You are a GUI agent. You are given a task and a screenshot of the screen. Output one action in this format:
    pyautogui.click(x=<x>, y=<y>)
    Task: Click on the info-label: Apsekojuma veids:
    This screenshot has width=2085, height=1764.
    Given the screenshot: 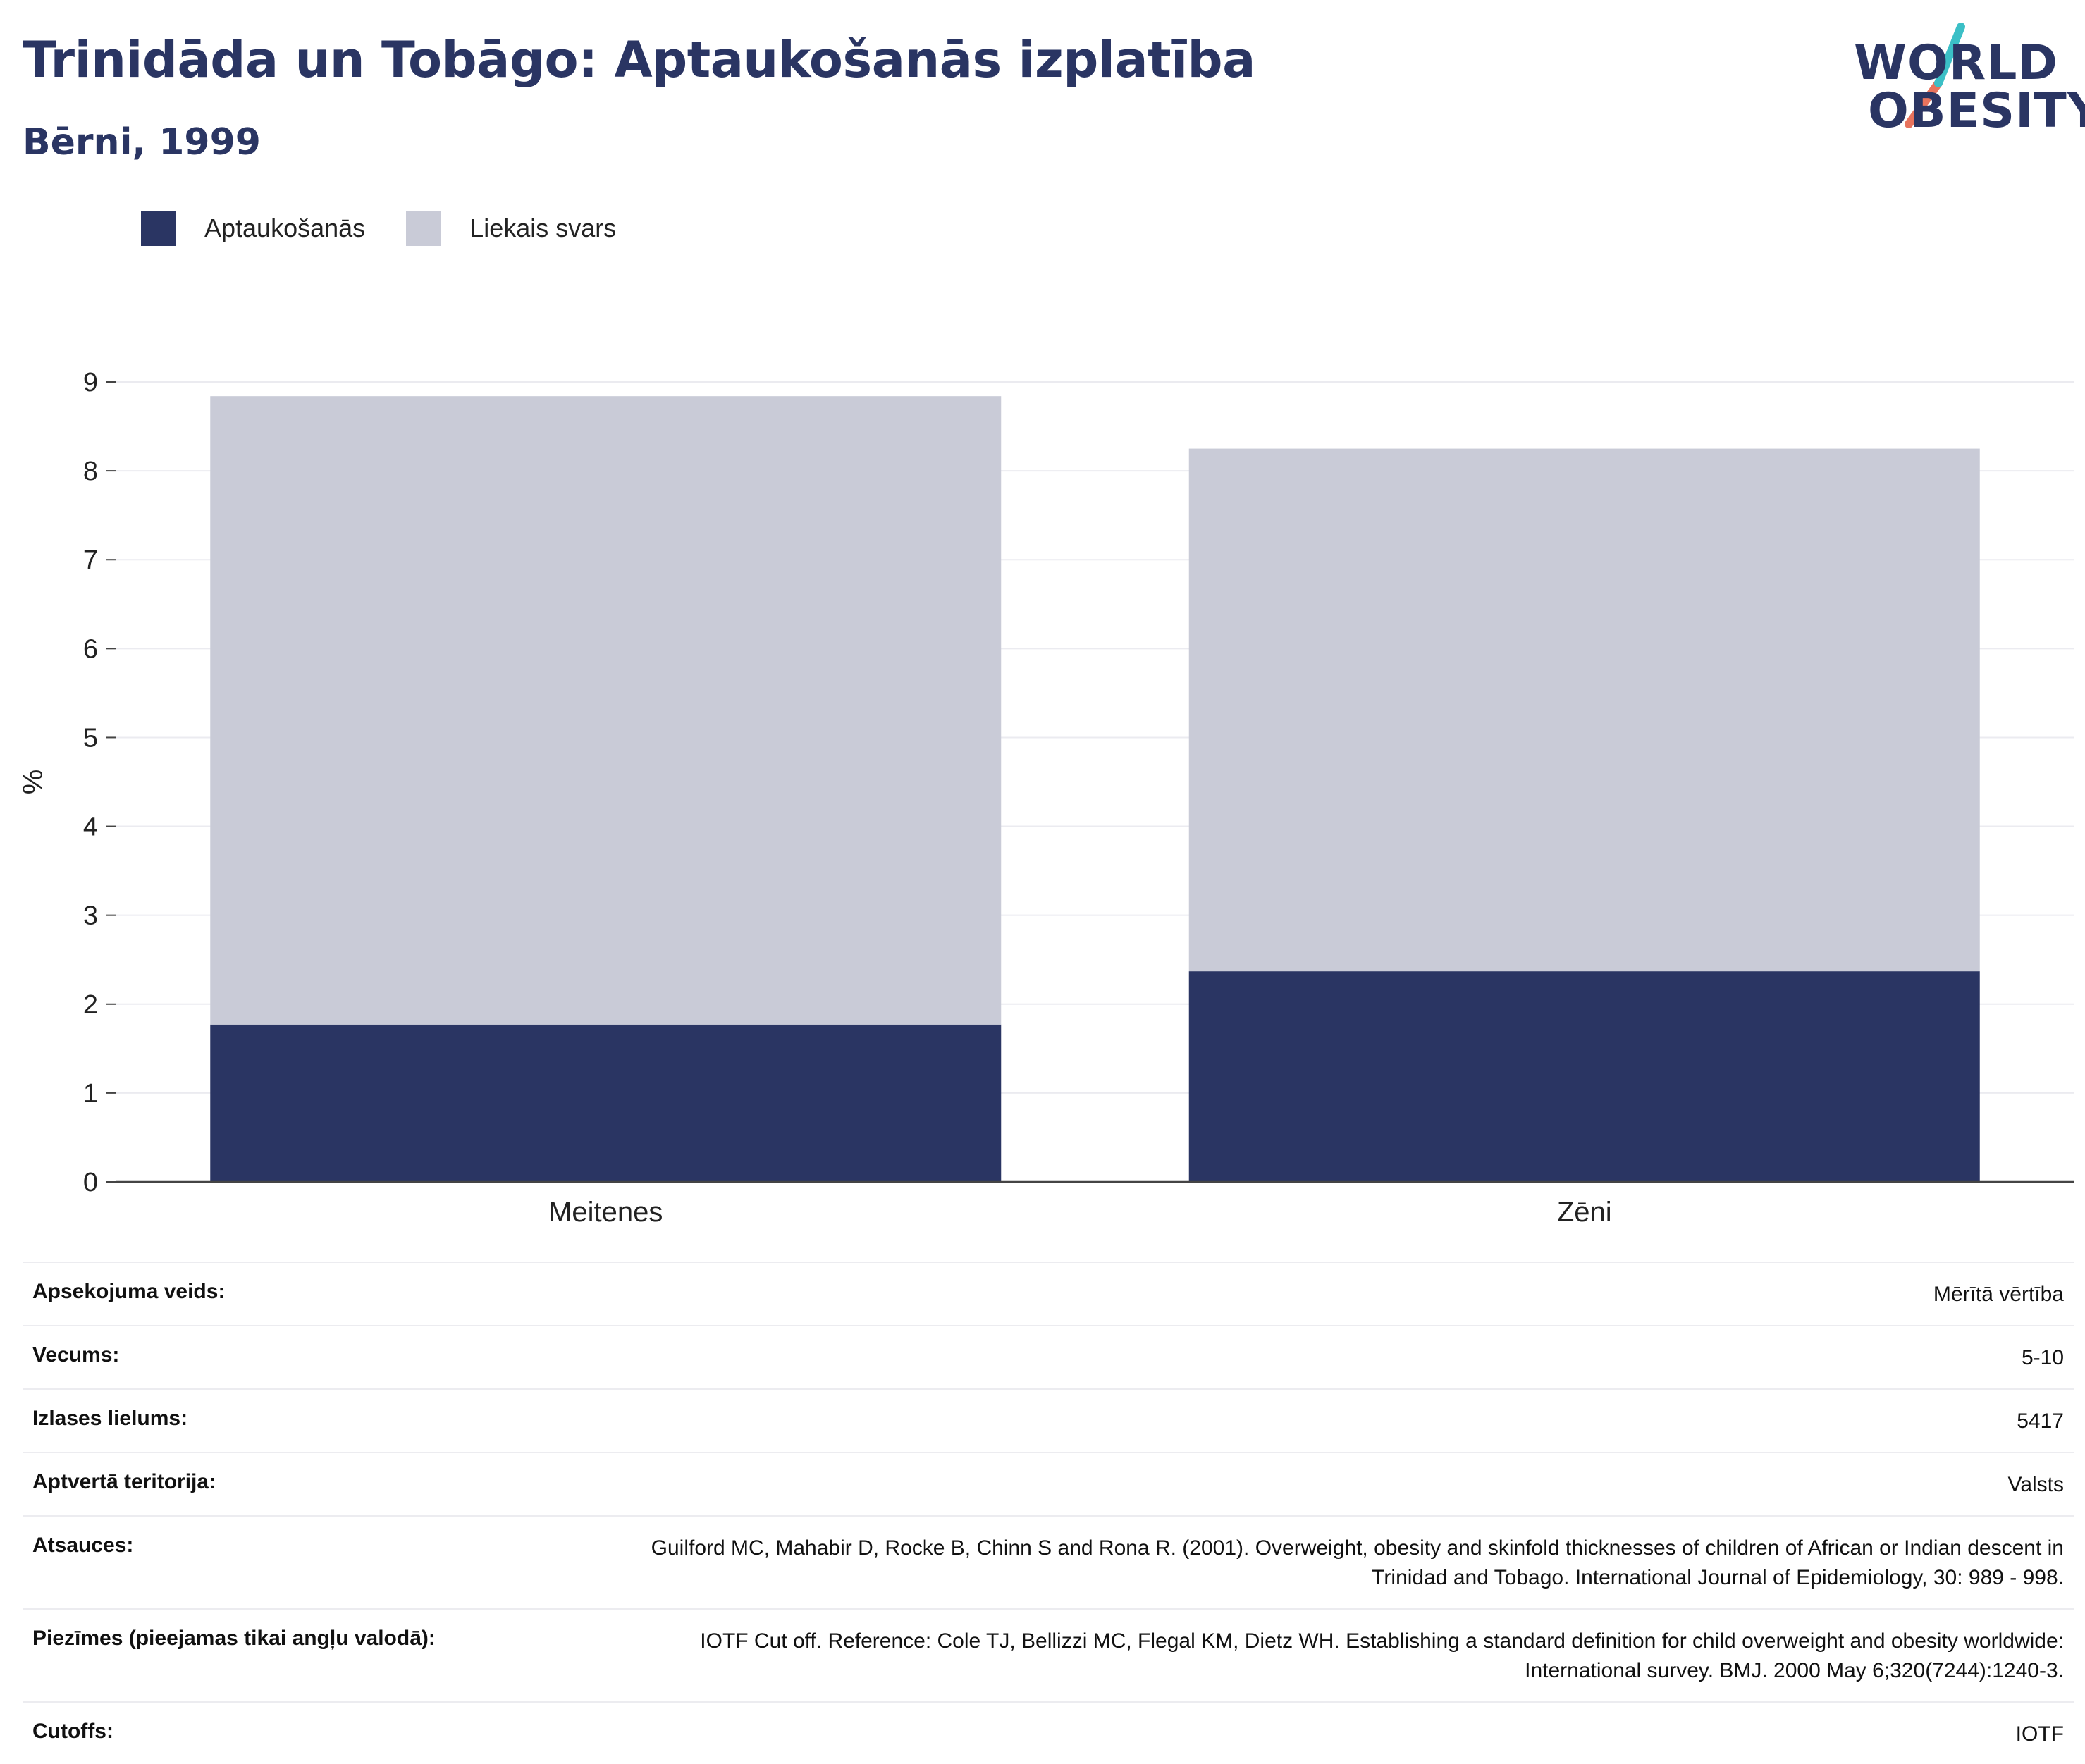 What is the action you would take?
    pyautogui.click(x=129, y=1291)
    